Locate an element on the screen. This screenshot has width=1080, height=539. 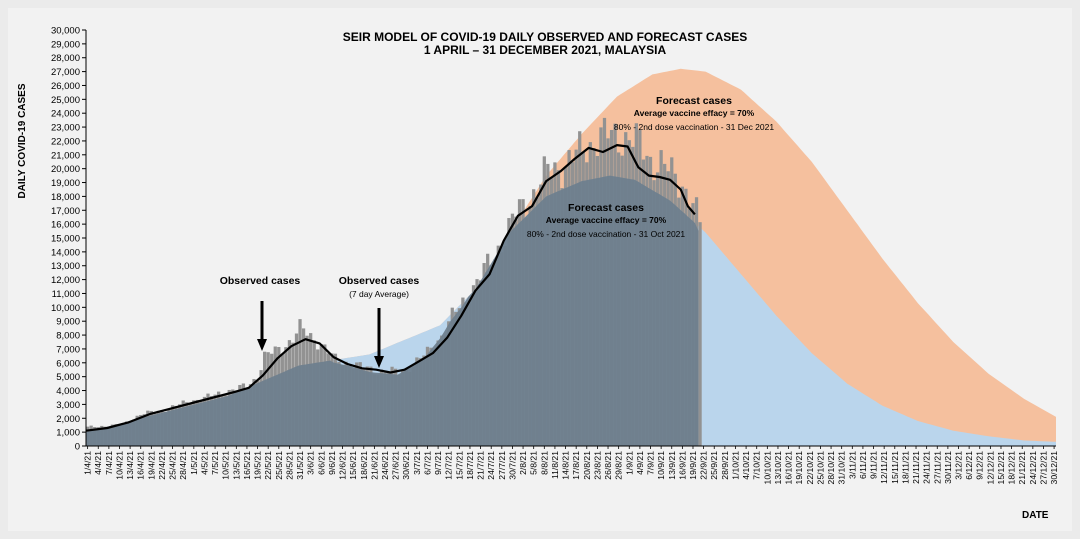
x-tick-label: 9/11/21 is located at coordinates (874, 465).